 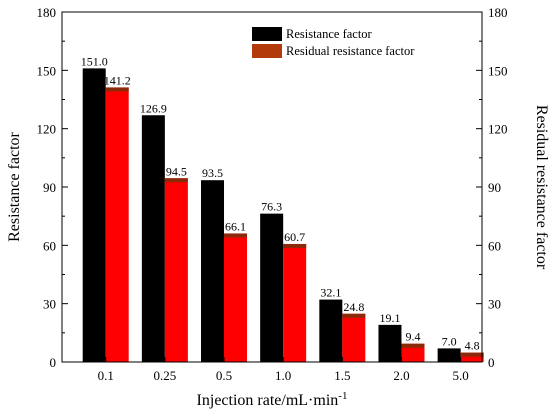 What do you see at coordinates (176, 171) in the screenshot?
I see `data-label-residual-1: 94.5` at bounding box center [176, 171].